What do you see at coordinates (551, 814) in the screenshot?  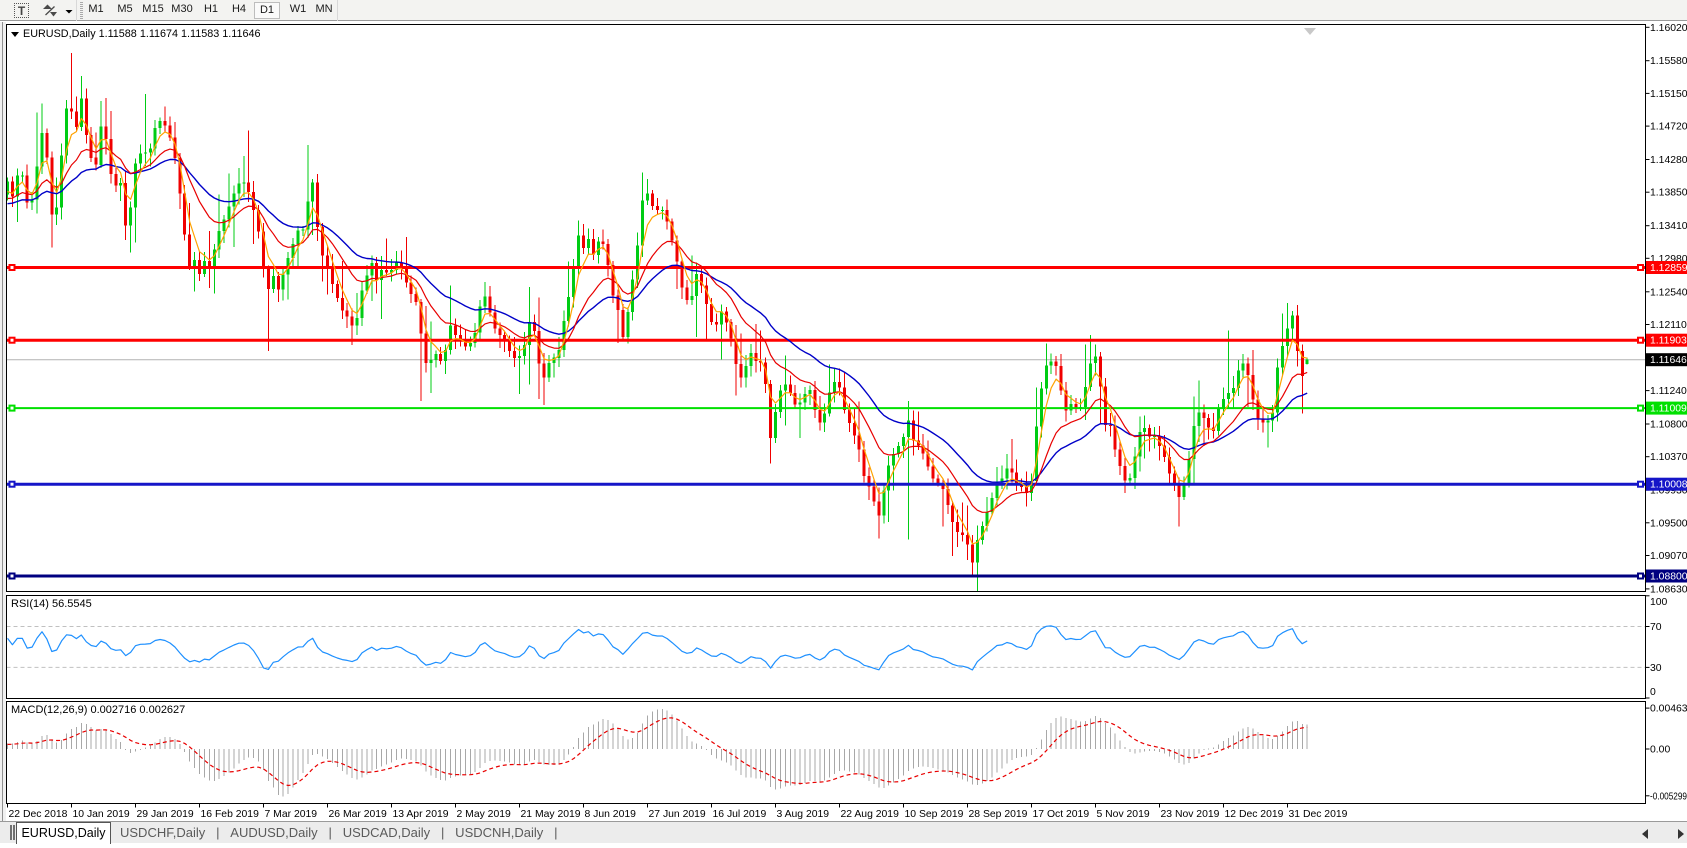 I see `svg-text: 21 May 2019` at bounding box center [551, 814].